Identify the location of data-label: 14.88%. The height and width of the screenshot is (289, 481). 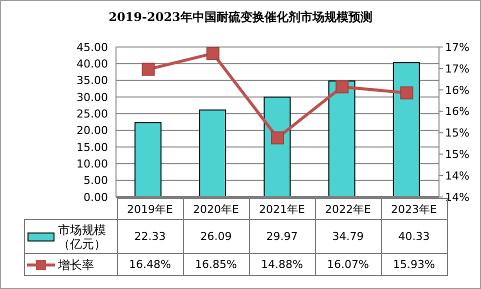
(282, 265).